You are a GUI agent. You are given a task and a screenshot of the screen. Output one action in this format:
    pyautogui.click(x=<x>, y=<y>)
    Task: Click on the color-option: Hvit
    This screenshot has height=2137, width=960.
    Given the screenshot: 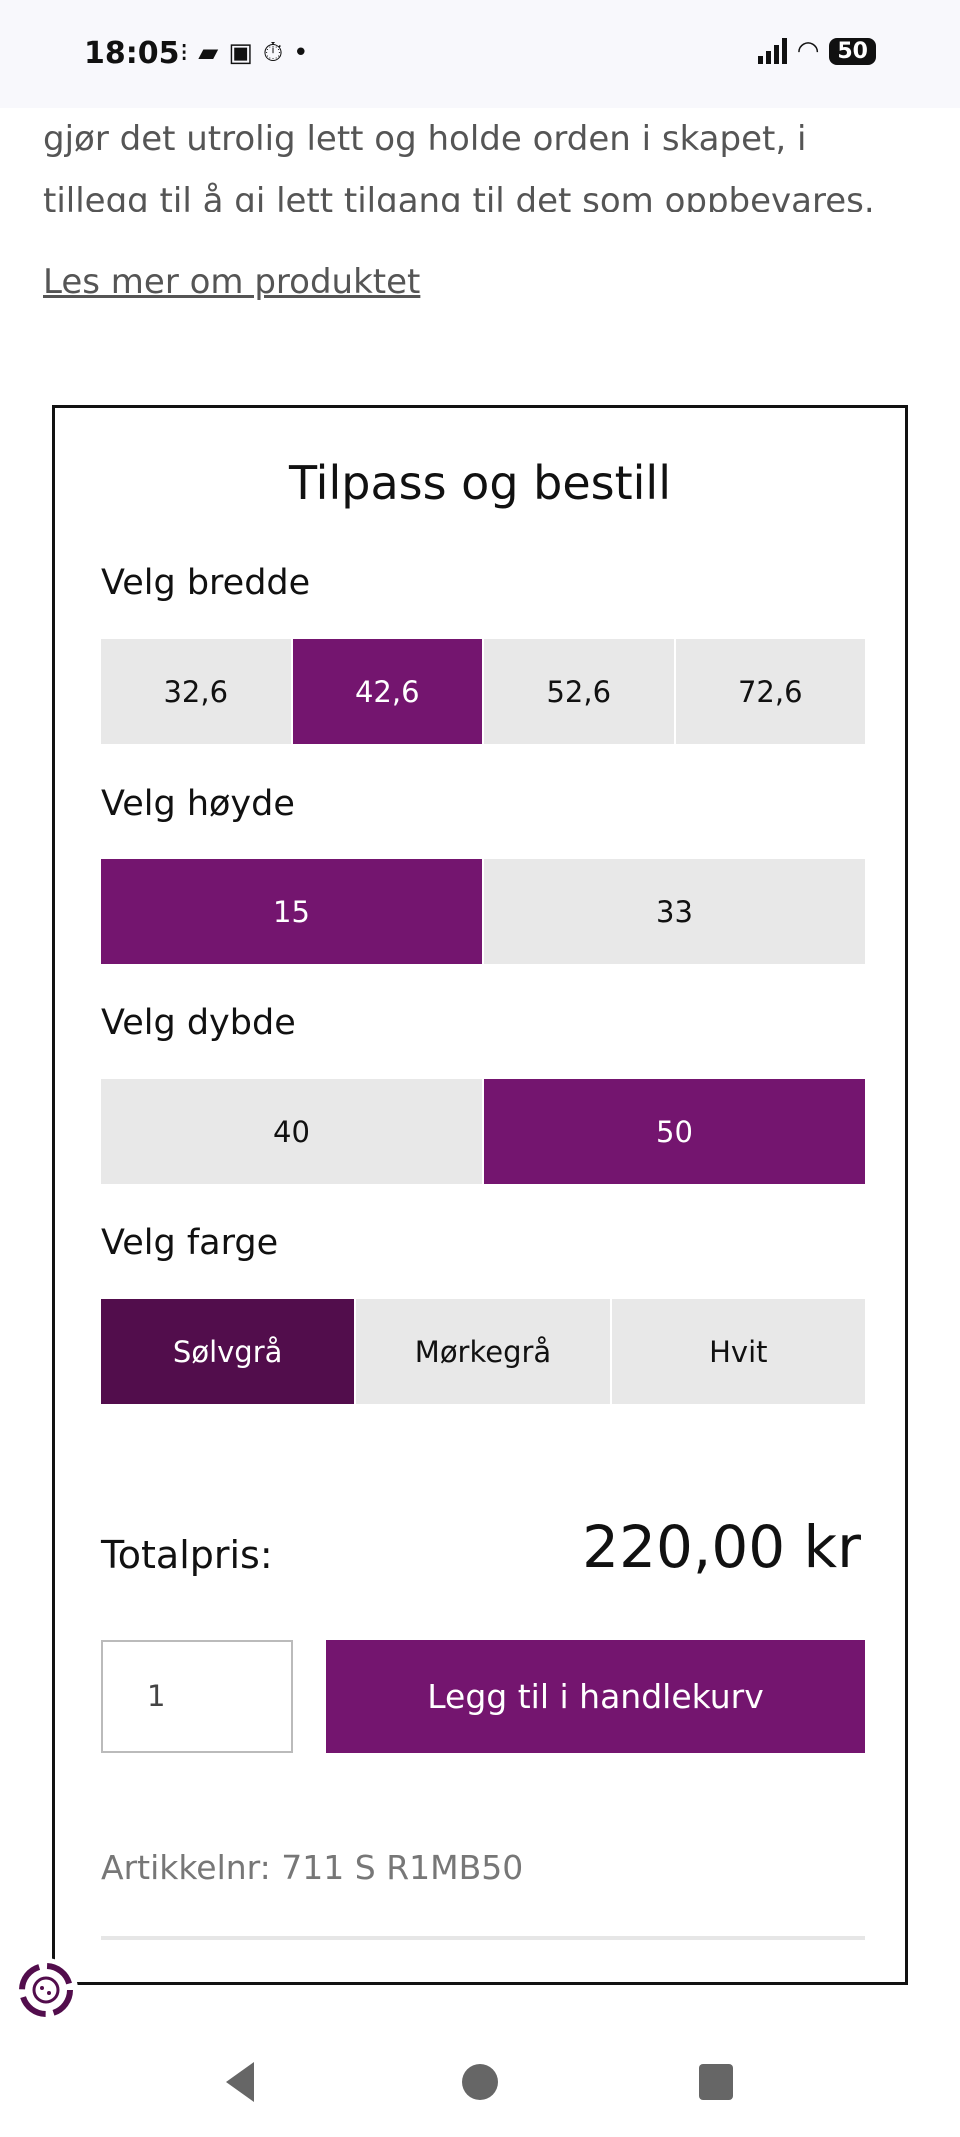 What is the action you would take?
    pyautogui.click(x=738, y=1351)
    